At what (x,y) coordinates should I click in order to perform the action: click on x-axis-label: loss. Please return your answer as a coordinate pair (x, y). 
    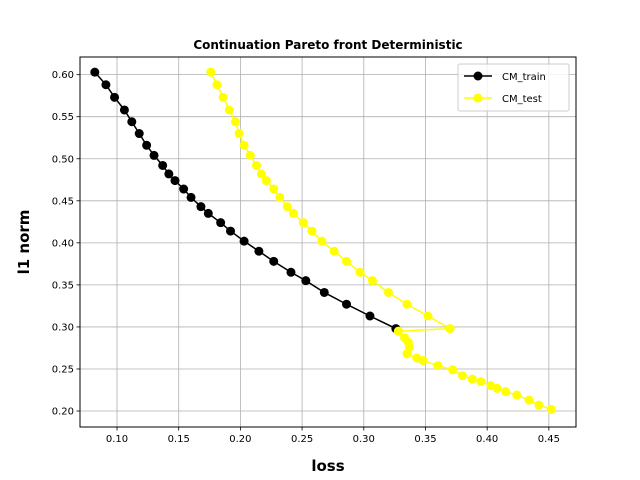
    Looking at the image, I should click on (327, 466).